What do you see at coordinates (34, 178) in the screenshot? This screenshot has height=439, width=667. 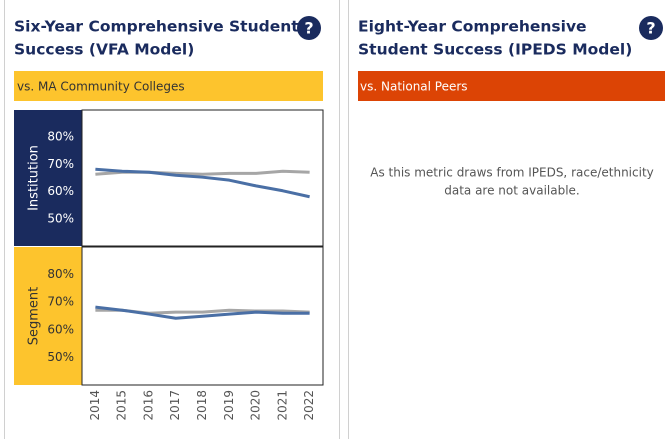 I see `row-label: Institution` at bounding box center [34, 178].